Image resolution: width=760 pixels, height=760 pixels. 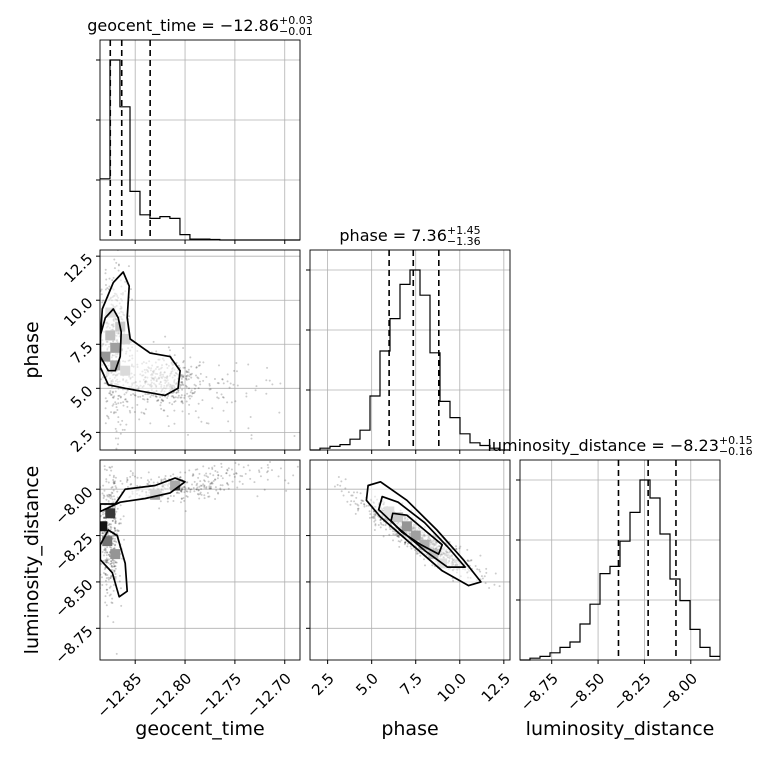 I want to click on pair-inner, so click(x=200, y=560).